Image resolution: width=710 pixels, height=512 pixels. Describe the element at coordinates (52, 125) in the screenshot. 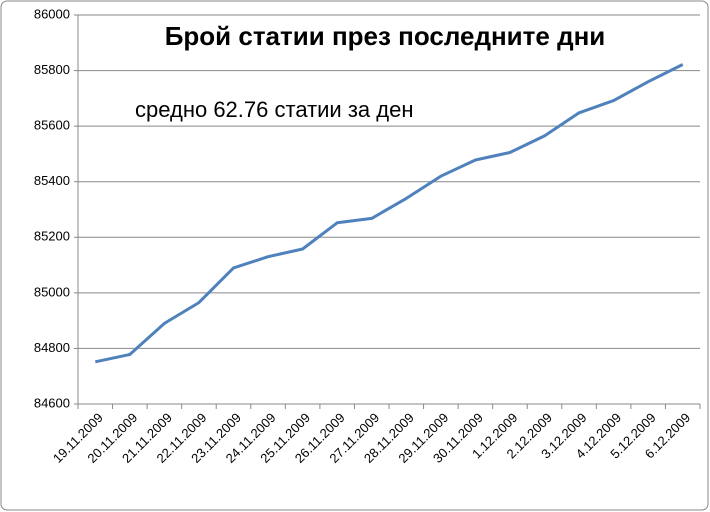

I see `y-tick-label: 85600` at that location.